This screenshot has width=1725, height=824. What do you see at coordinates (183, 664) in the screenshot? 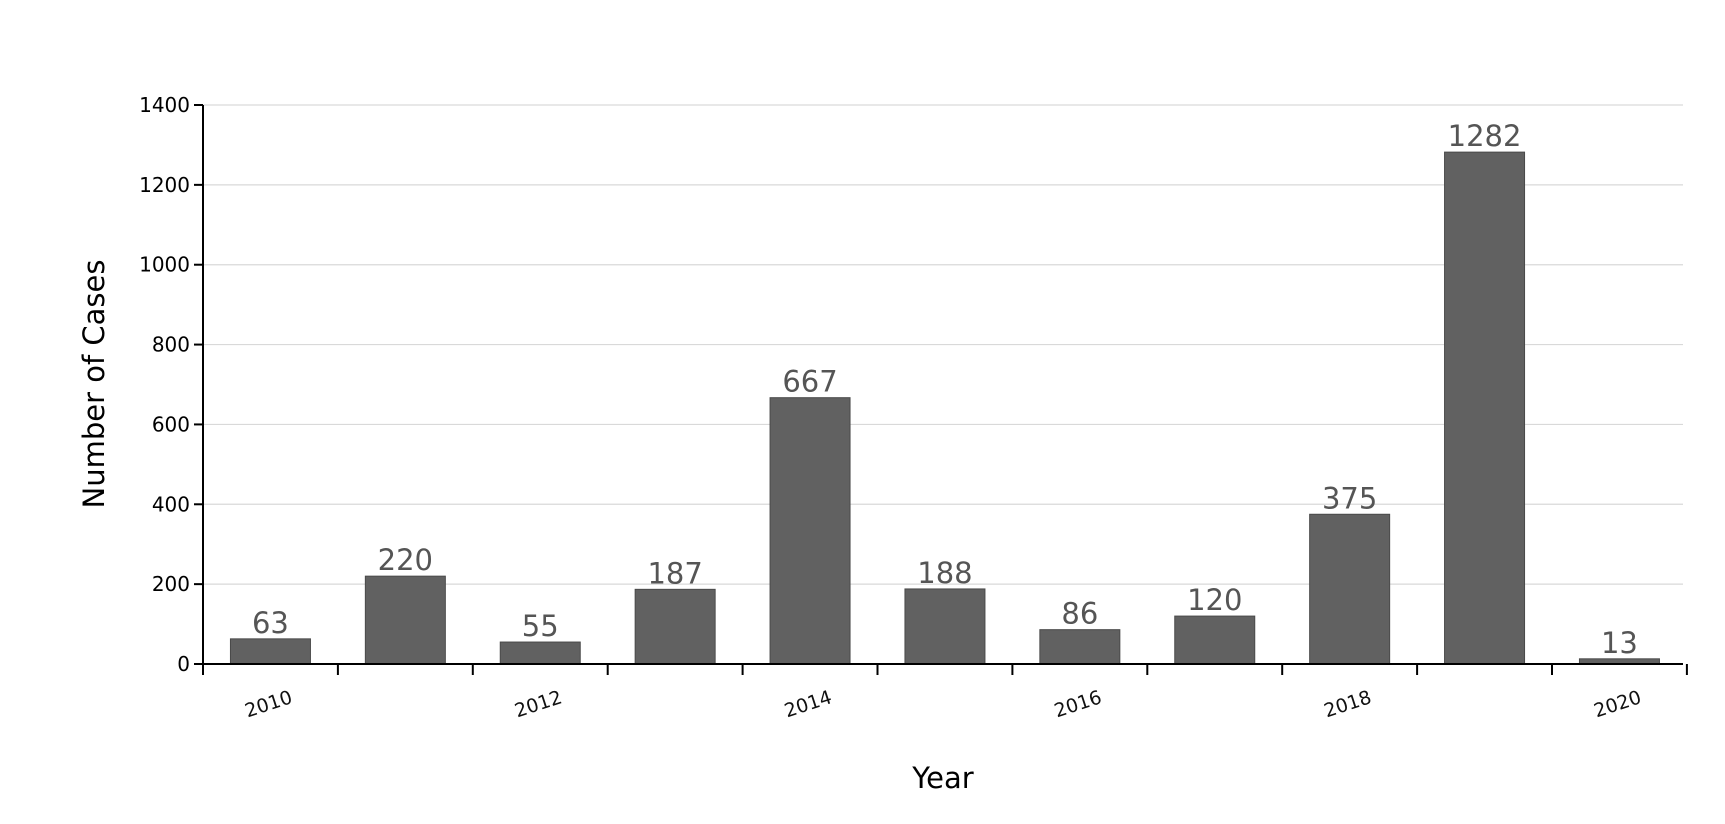
I see `y-tick-label-0: 0` at bounding box center [183, 664].